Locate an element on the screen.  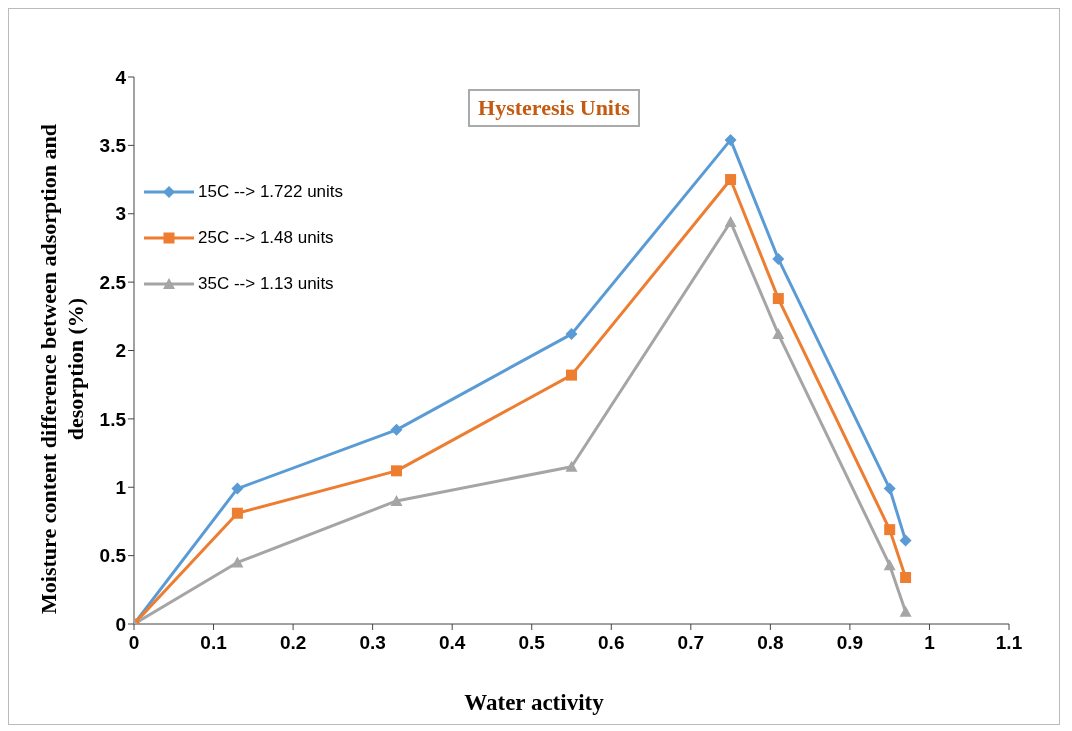
x-tick-label: 0.6 is located at coordinates (611, 643).